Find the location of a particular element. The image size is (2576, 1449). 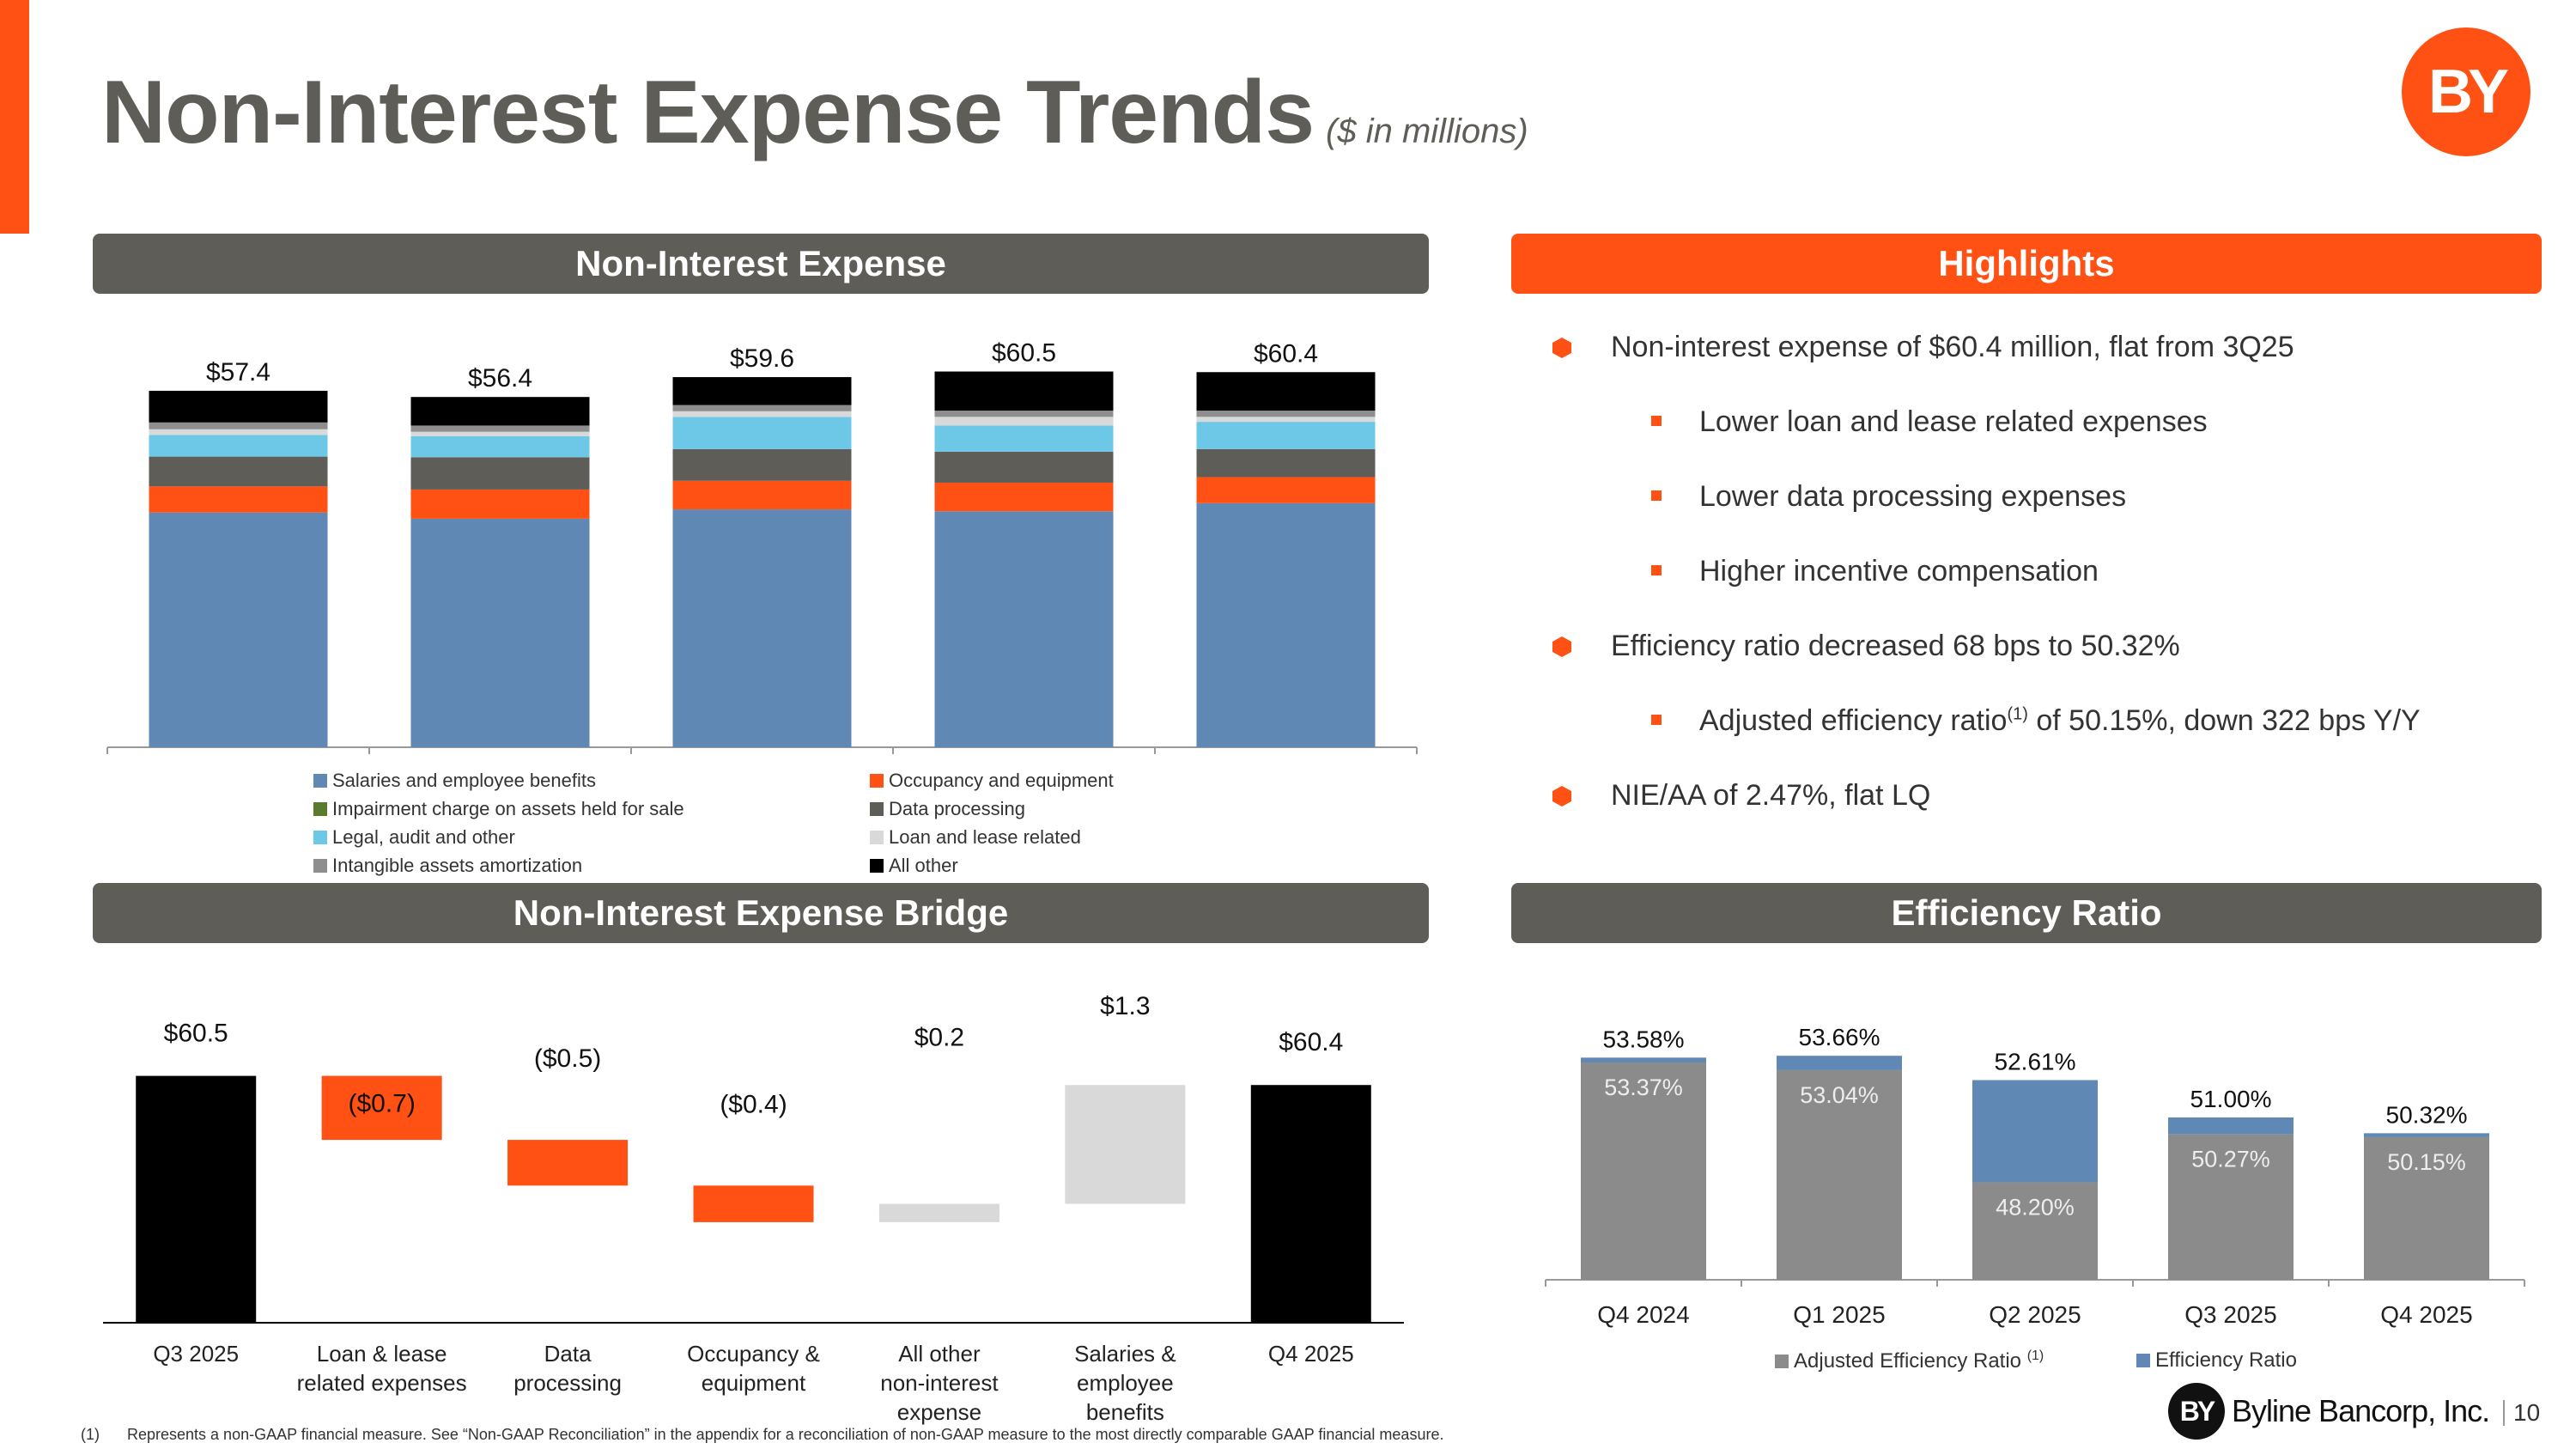

bridge-value-label: $60.5 is located at coordinates (196, 1034).